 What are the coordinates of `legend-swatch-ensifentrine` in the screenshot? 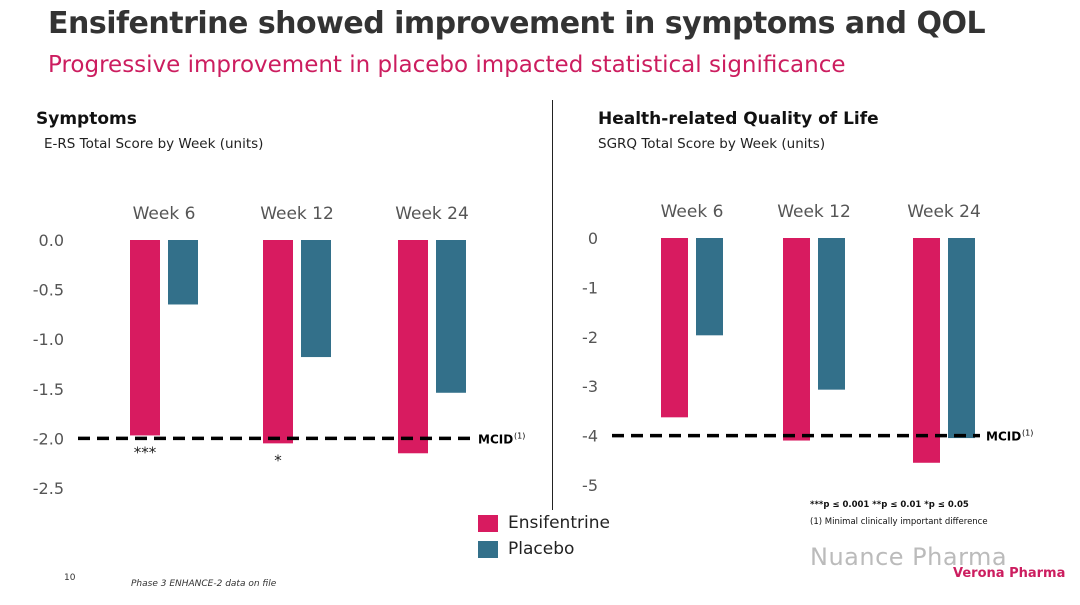 It's located at (488, 523).